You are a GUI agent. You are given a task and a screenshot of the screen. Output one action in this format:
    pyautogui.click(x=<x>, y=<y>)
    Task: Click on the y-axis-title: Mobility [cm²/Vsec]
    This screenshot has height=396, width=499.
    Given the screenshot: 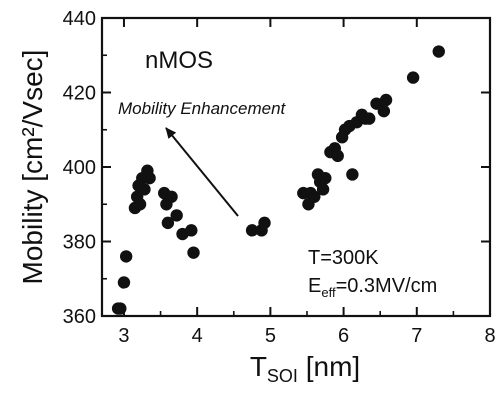 What is the action you would take?
    pyautogui.click(x=32, y=167)
    